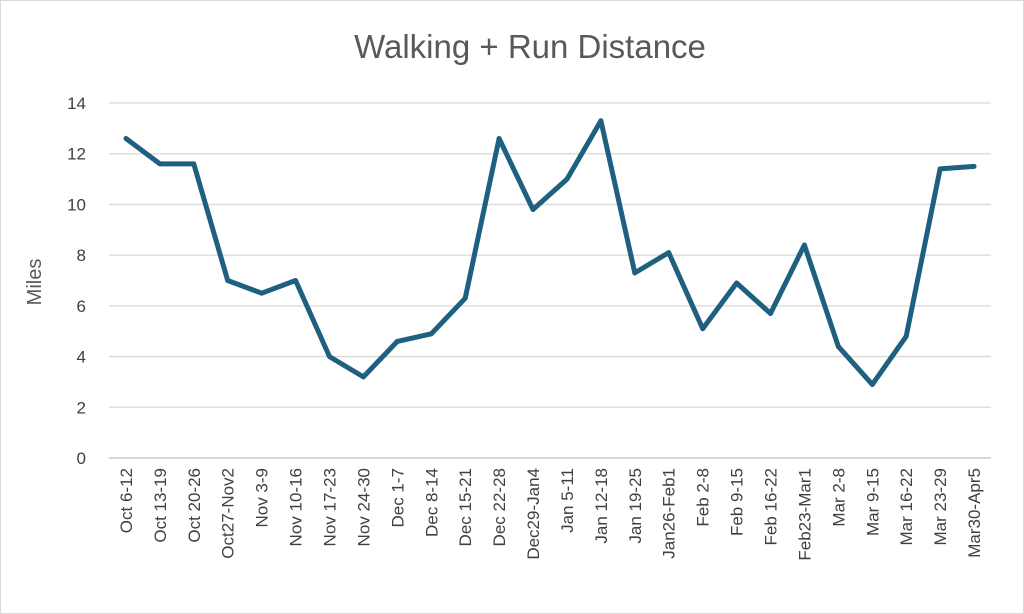  I want to click on x-tick-label: Nov 24-30, so click(363, 507).